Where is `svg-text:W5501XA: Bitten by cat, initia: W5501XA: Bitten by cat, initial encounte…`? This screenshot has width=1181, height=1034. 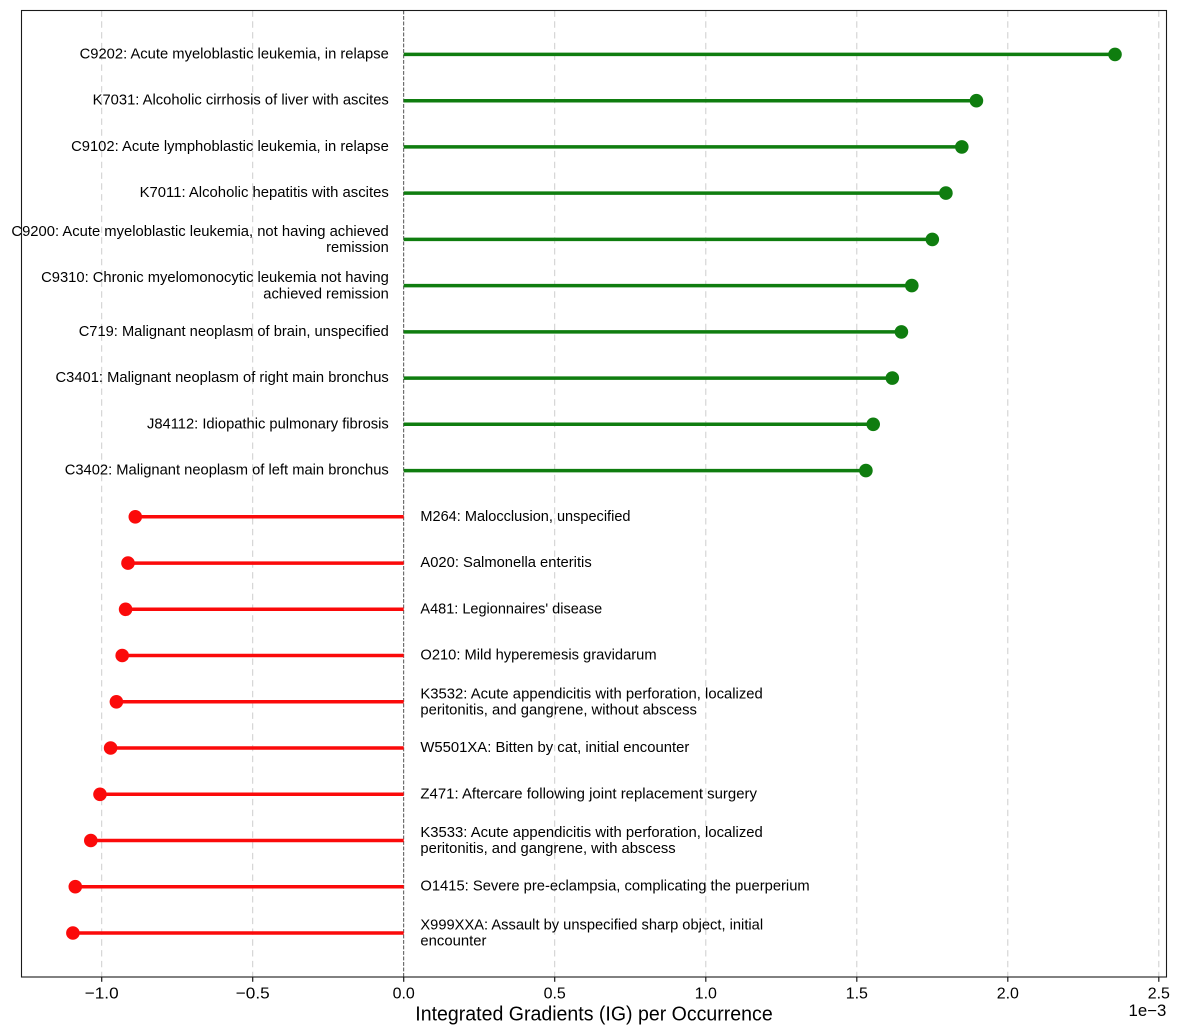
svg-text:W5501XA: Bitten by cat, initia: W5501XA: Bitten by cat, initial encounte… is located at coordinates (554, 747).